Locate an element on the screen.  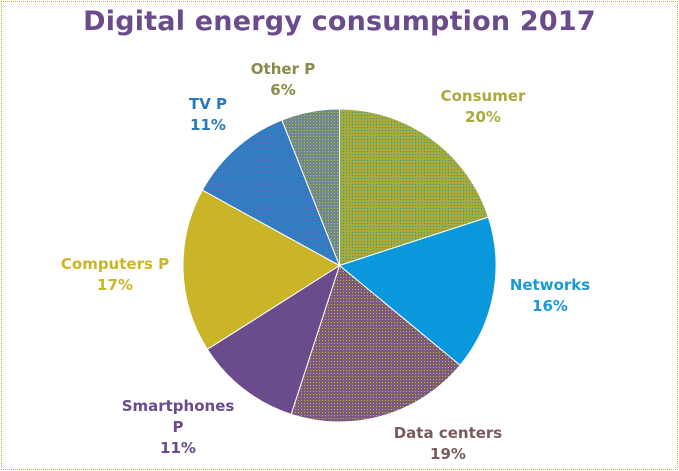
pie-slice-networks is located at coordinates (417, 291).